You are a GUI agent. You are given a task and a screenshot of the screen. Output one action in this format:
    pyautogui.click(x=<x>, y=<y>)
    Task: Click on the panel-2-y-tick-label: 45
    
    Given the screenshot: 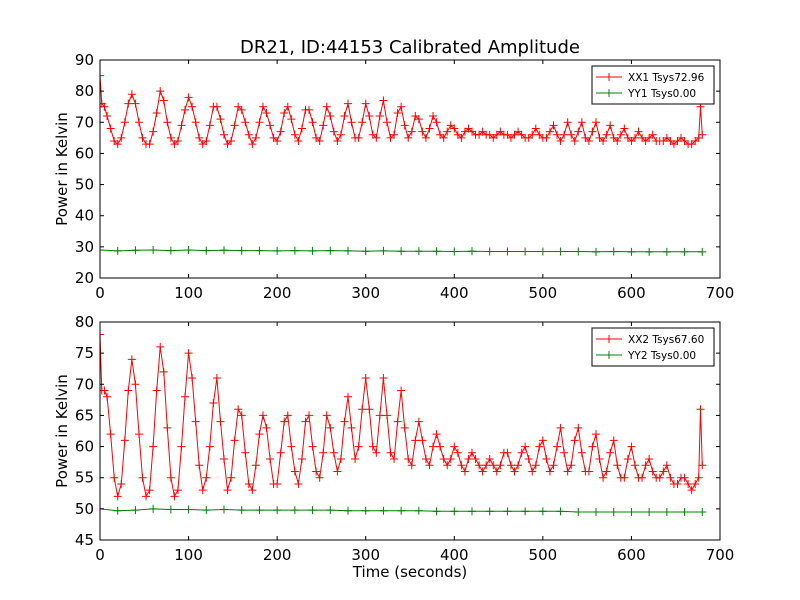 What is the action you would take?
    pyautogui.click(x=84, y=540)
    